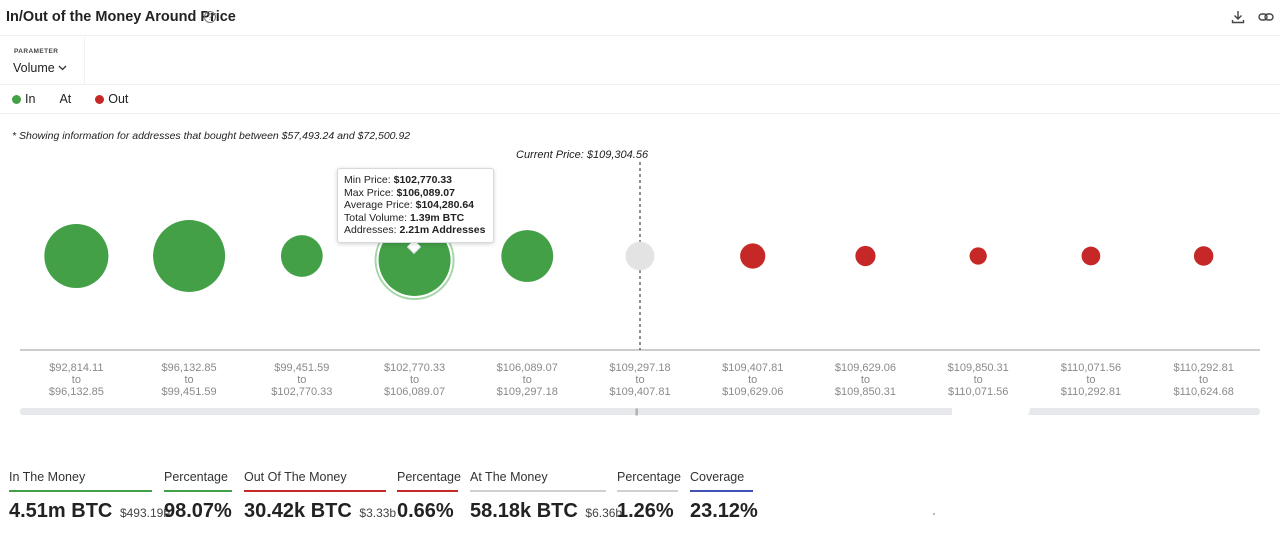  I want to click on tooltip-avg-value: $104,280.64, so click(445, 205).